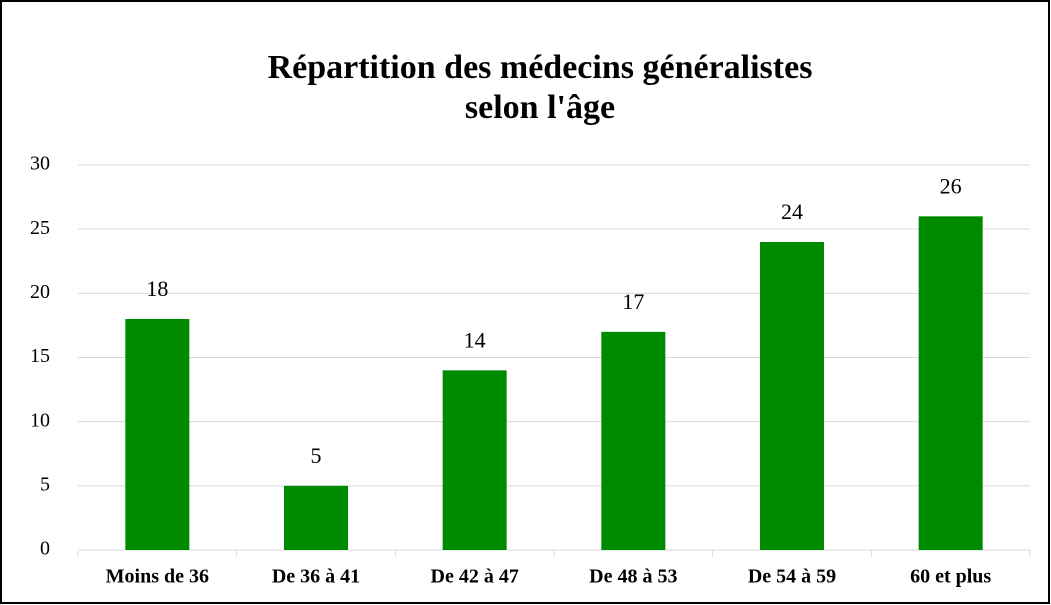  What do you see at coordinates (540, 107) in the screenshot?
I see `chart-title: selon l'âge` at bounding box center [540, 107].